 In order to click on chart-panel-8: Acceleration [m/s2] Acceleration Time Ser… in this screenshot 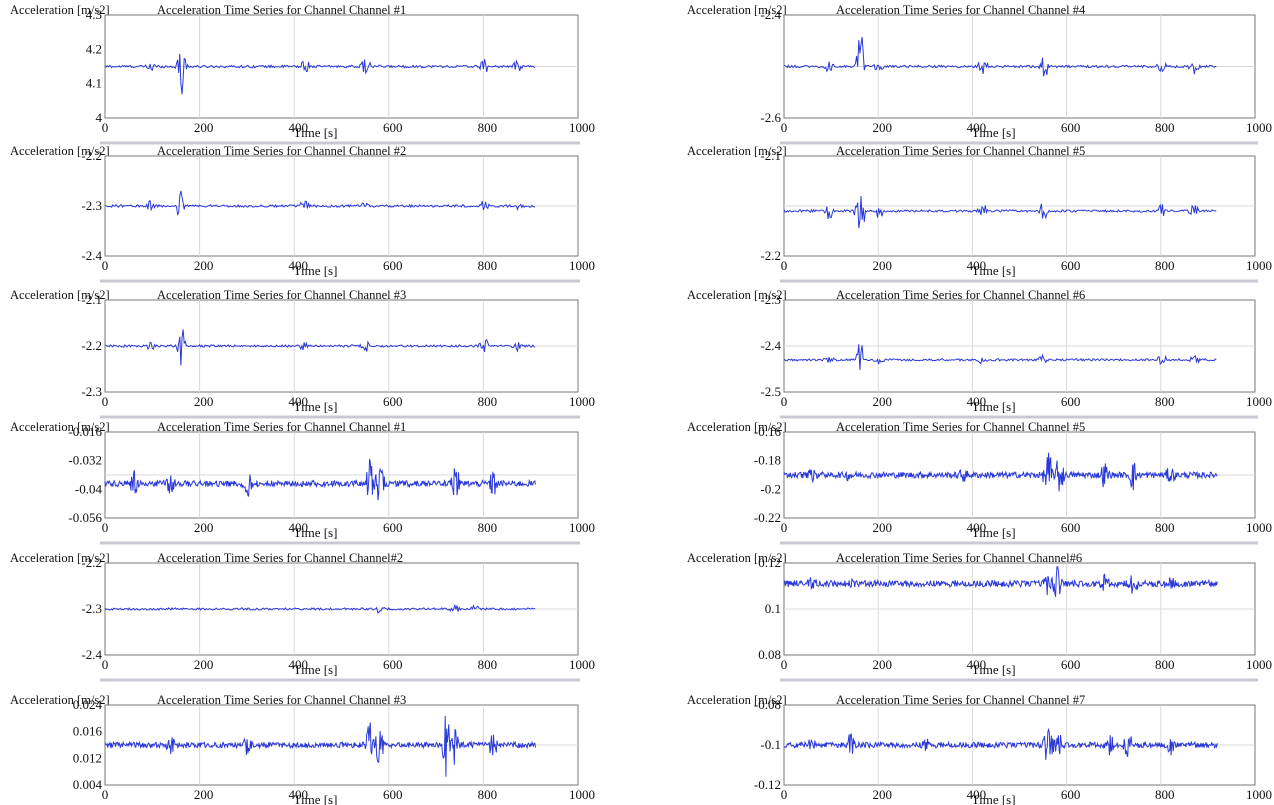, I will do `click(979, 213)`.